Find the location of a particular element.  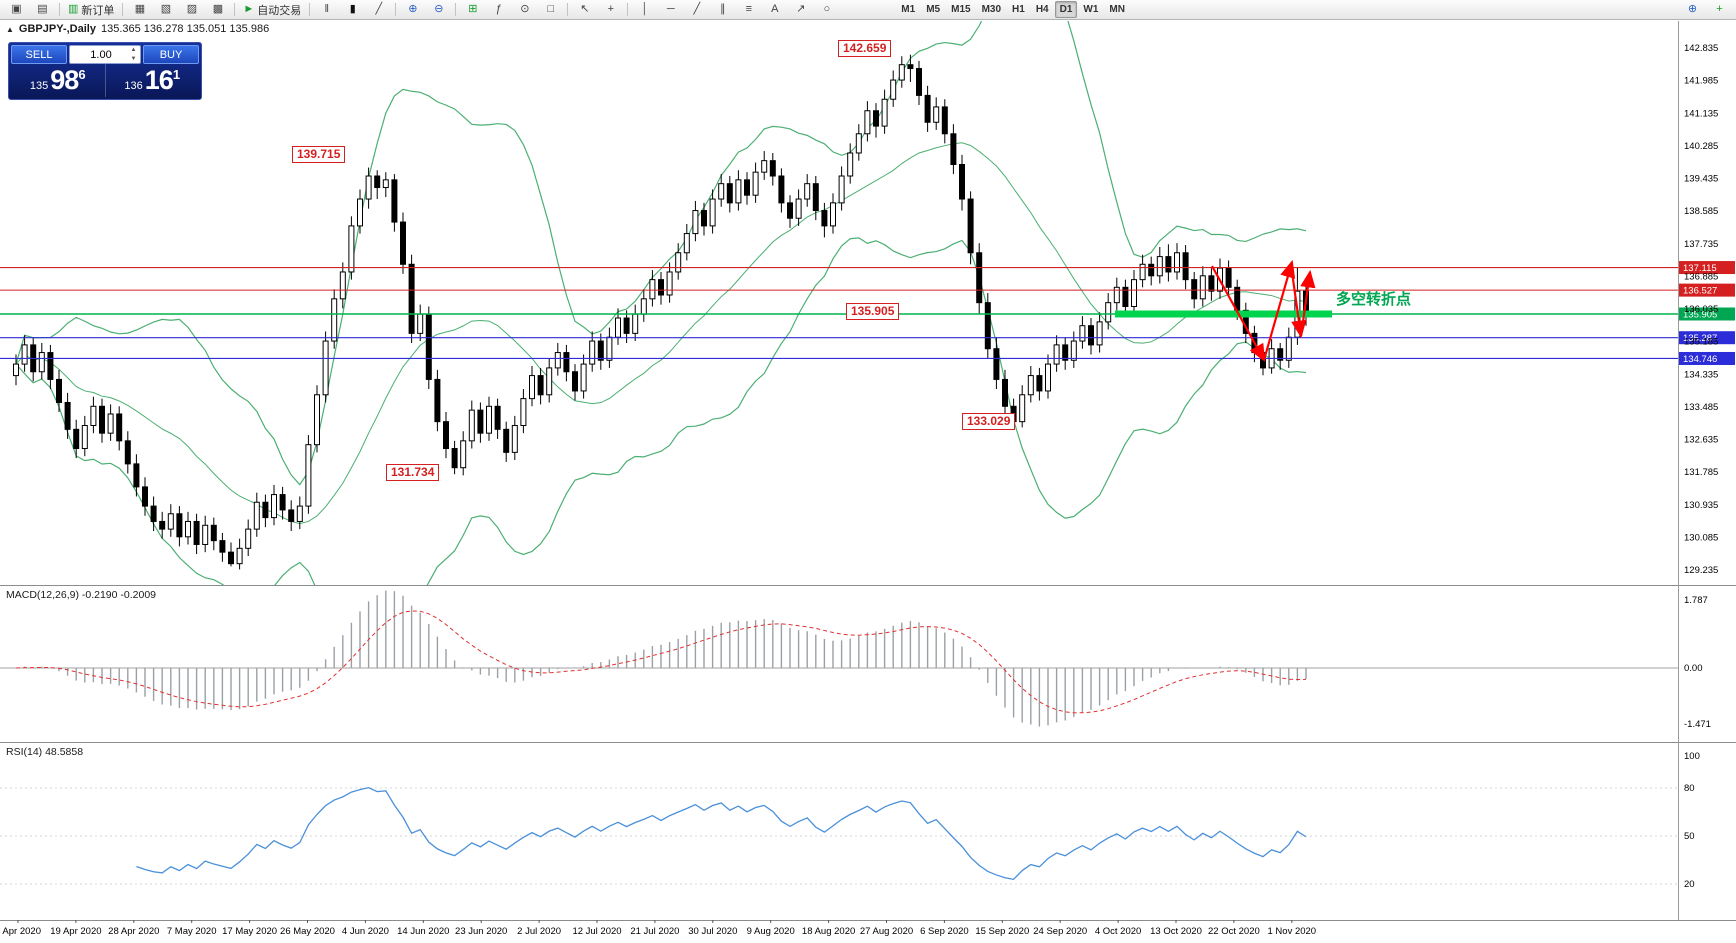

annotation-text: 多空转折点 is located at coordinates (1374, 299).